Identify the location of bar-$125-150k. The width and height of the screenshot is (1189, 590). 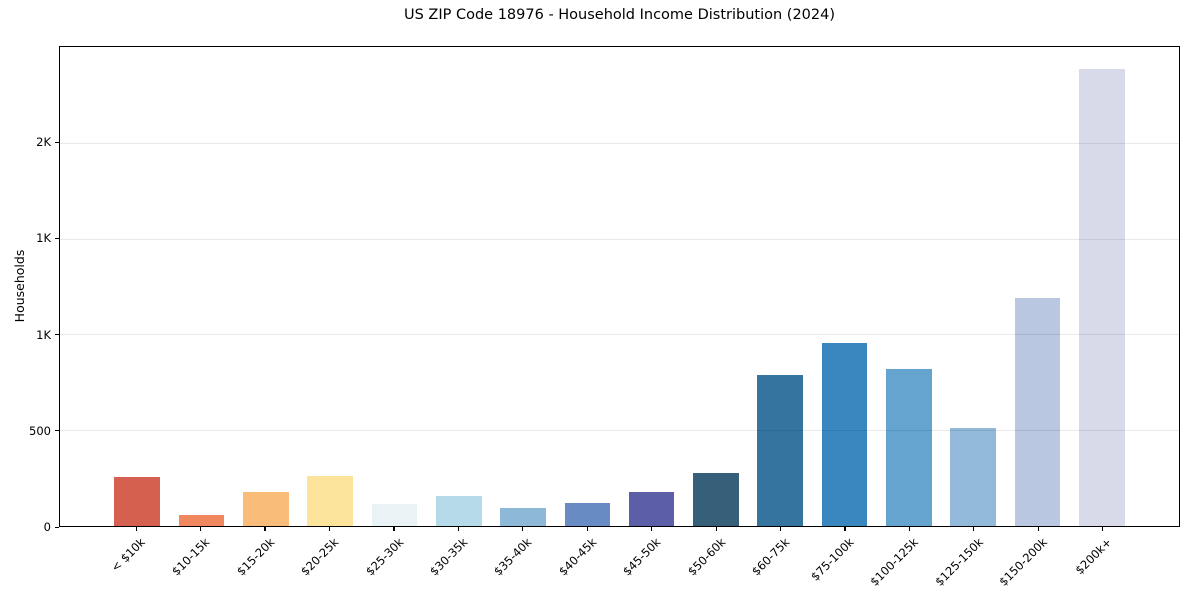
(973, 477).